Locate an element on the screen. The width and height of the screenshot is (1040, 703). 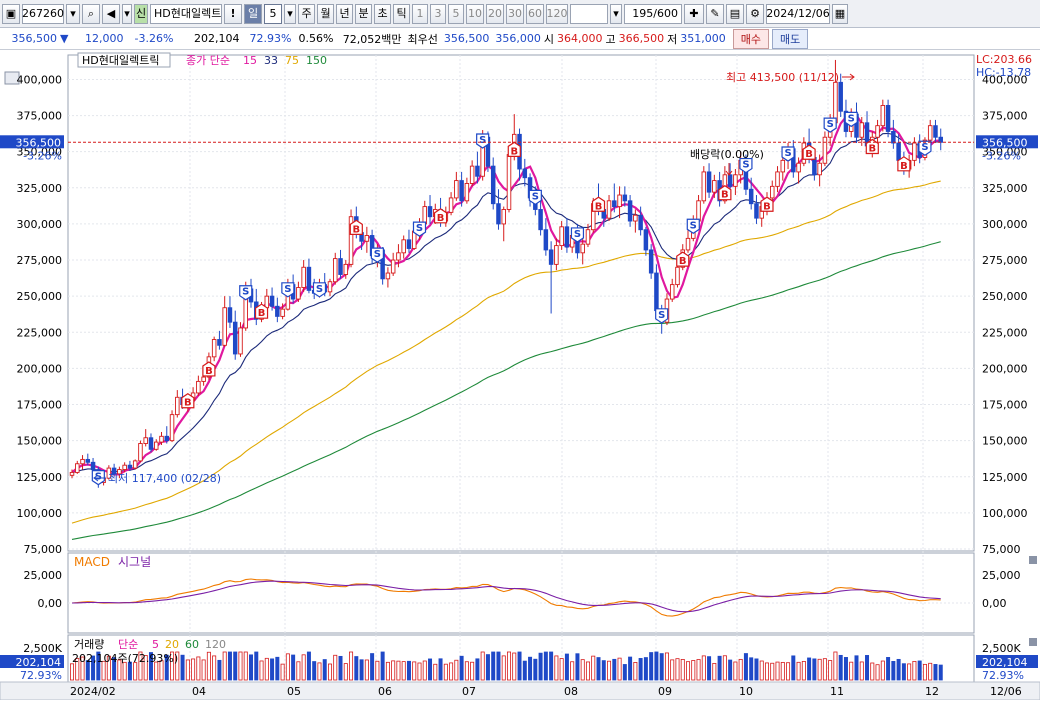
sell-button: 매도 is located at coordinates (790, 38).